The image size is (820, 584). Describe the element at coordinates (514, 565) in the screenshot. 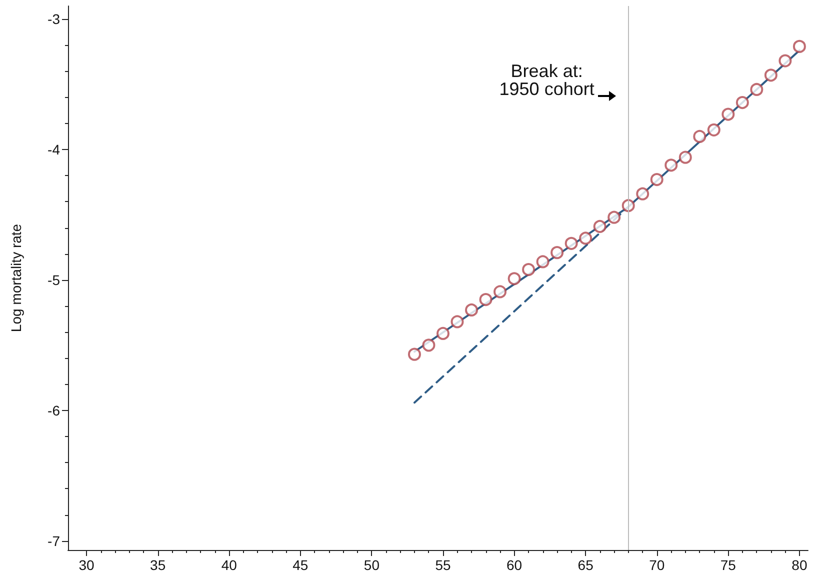

I see `x-tick-label: 60` at that location.